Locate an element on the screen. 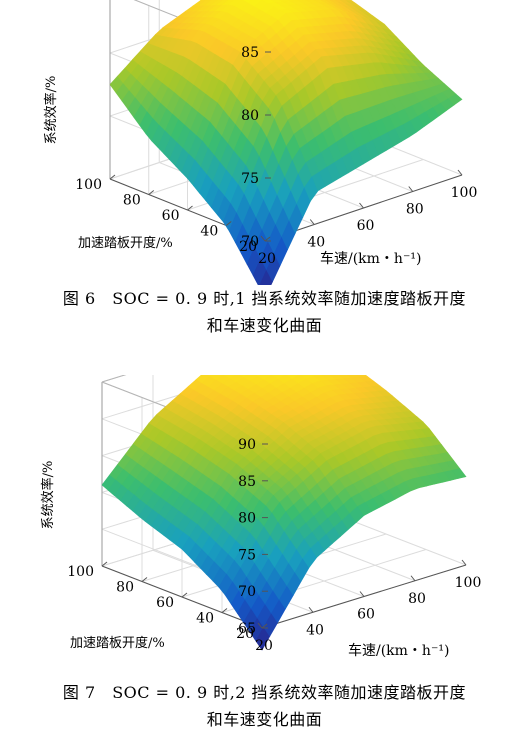  z-tick-label: 90 is located at coordinates (247, 445).